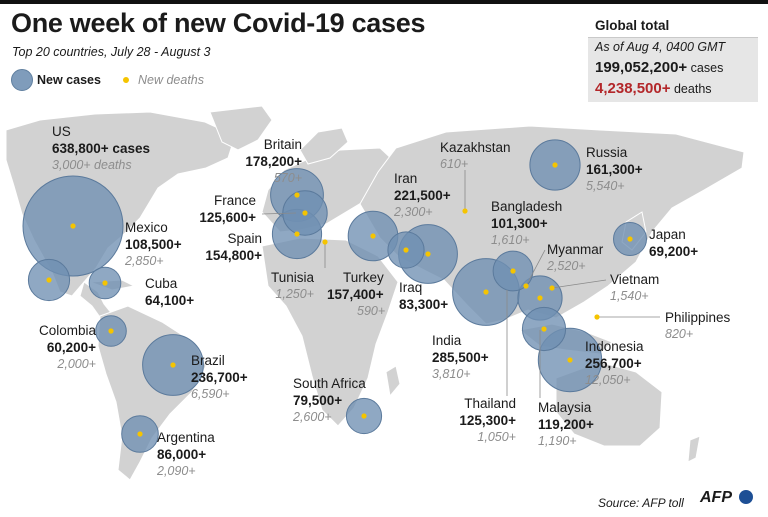 The height and width of the screenshot is (517, 768). I want to click on label-spain: Spain 154,800+, so click(233, 247).